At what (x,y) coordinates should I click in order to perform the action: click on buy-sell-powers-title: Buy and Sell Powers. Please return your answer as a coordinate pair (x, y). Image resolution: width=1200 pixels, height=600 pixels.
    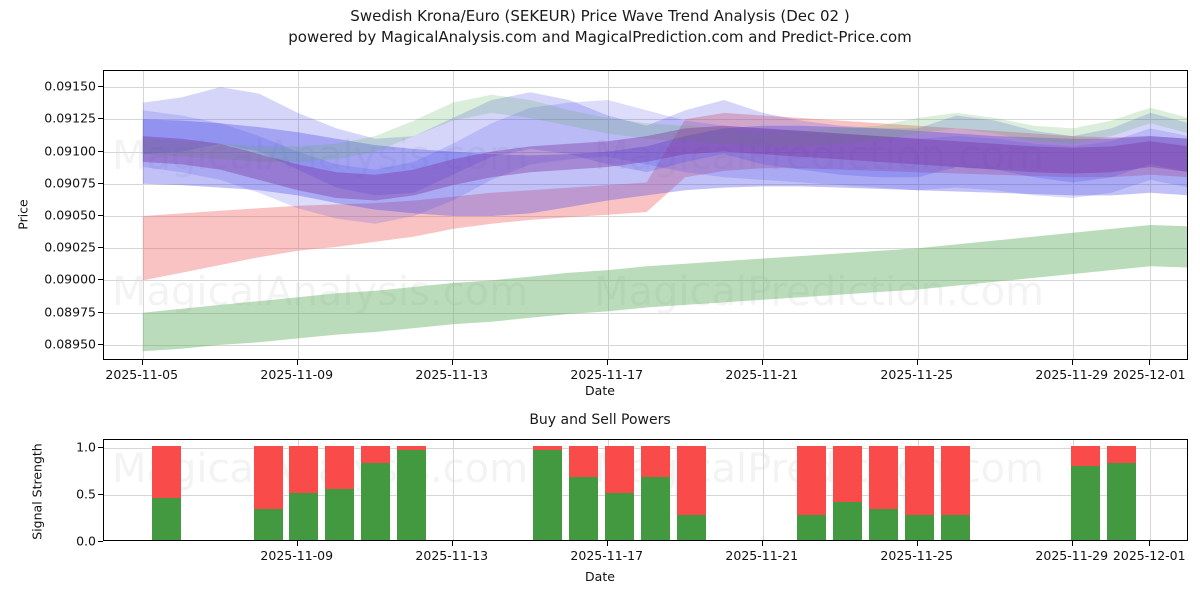
    Looking at the image, I should click on (600, 420).